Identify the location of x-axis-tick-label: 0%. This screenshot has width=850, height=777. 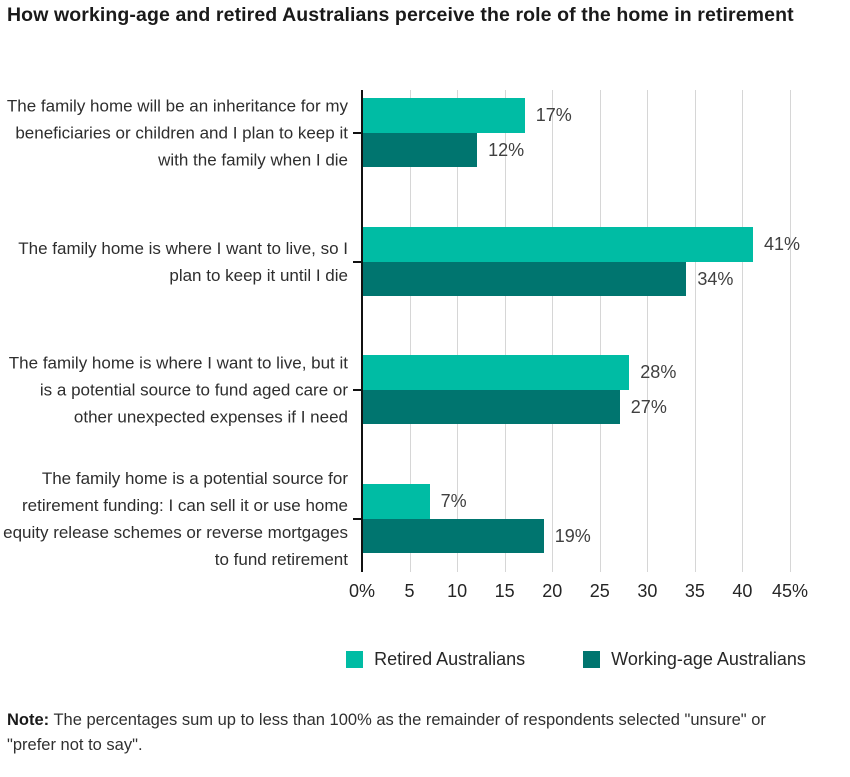
(362, 591).